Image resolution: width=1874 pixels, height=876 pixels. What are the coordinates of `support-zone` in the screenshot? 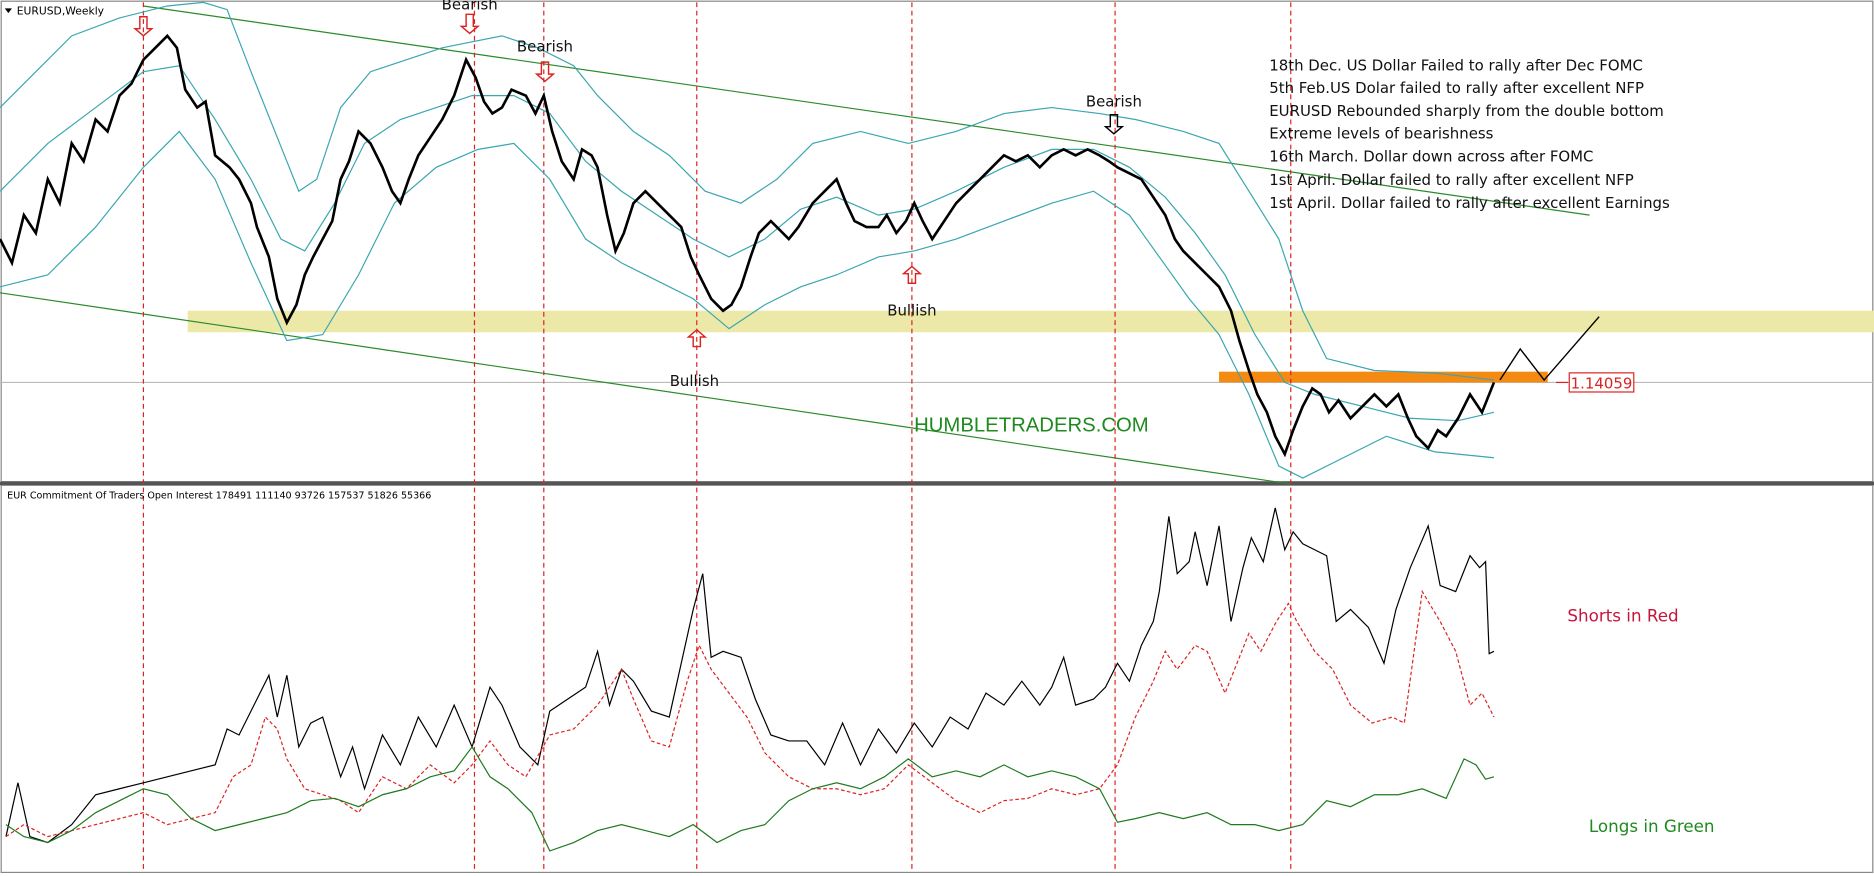 It's located at (1030, 321).